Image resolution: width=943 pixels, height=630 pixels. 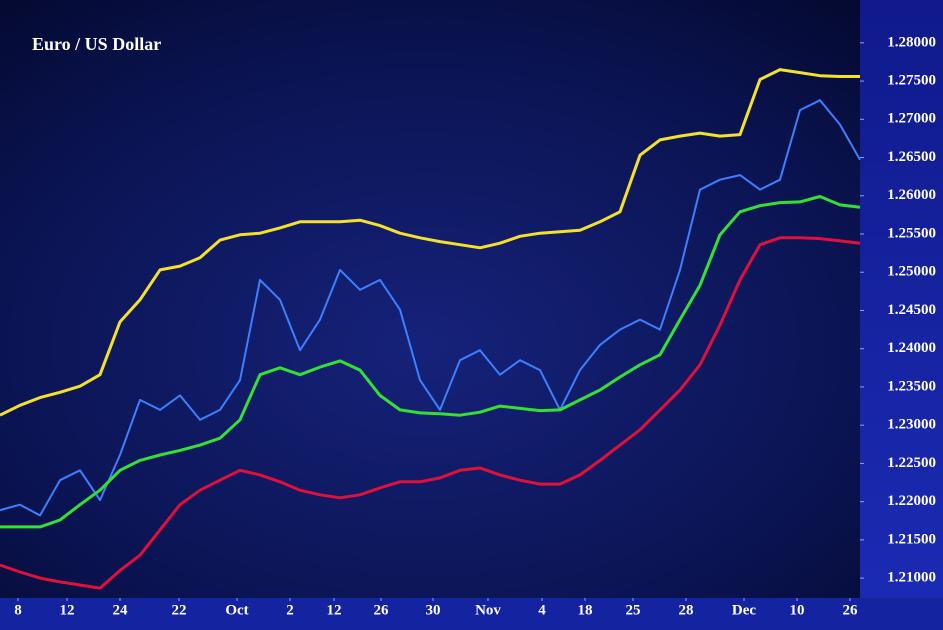 I want to click on y-tick-label: 1.21500, so click(x=911, y=539).